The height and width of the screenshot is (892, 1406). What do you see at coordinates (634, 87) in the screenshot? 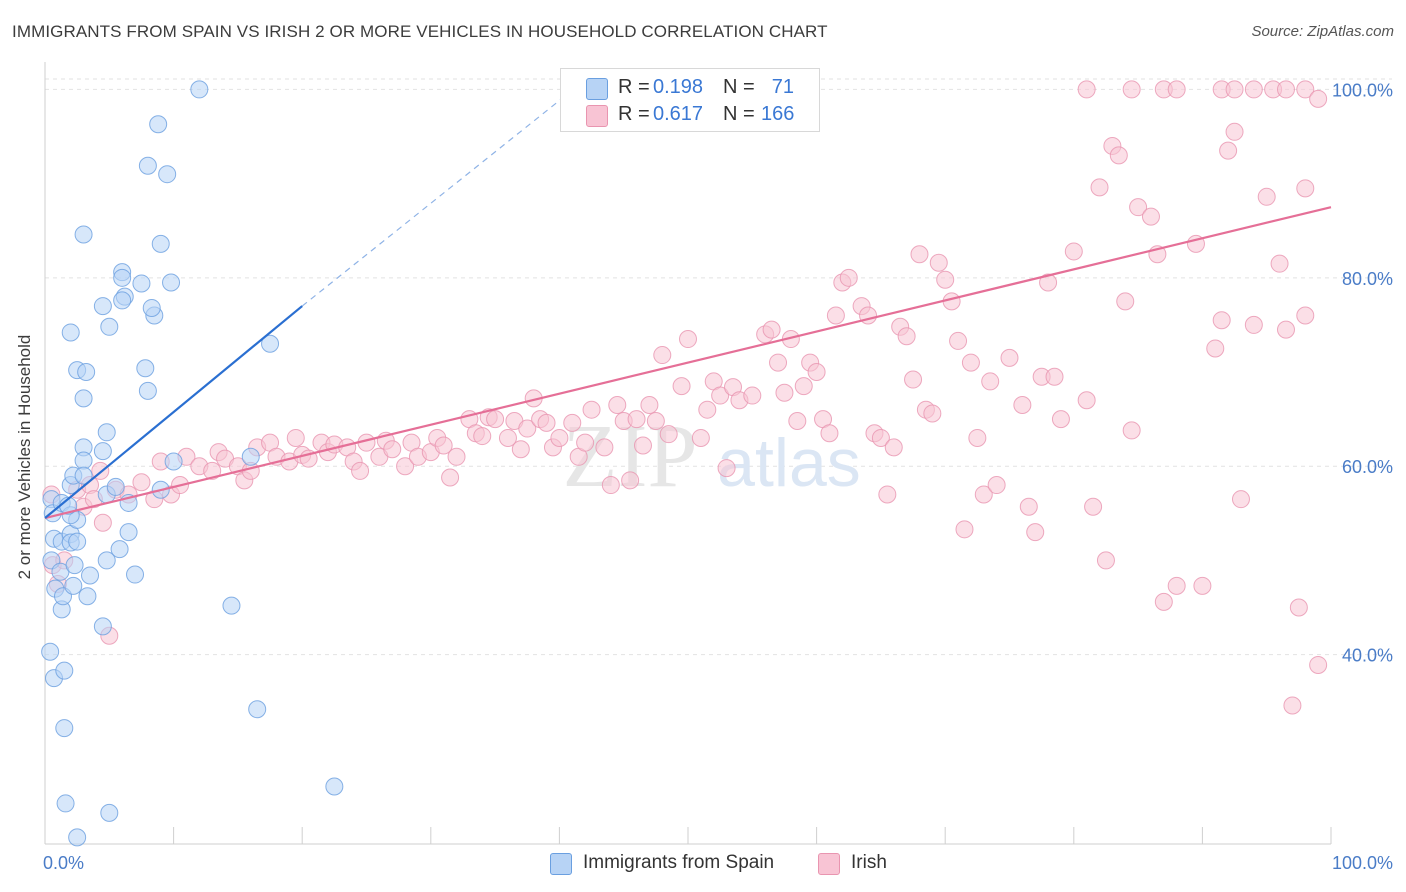
I see `legend-r-label: R =` at bounding box center [634, 87].